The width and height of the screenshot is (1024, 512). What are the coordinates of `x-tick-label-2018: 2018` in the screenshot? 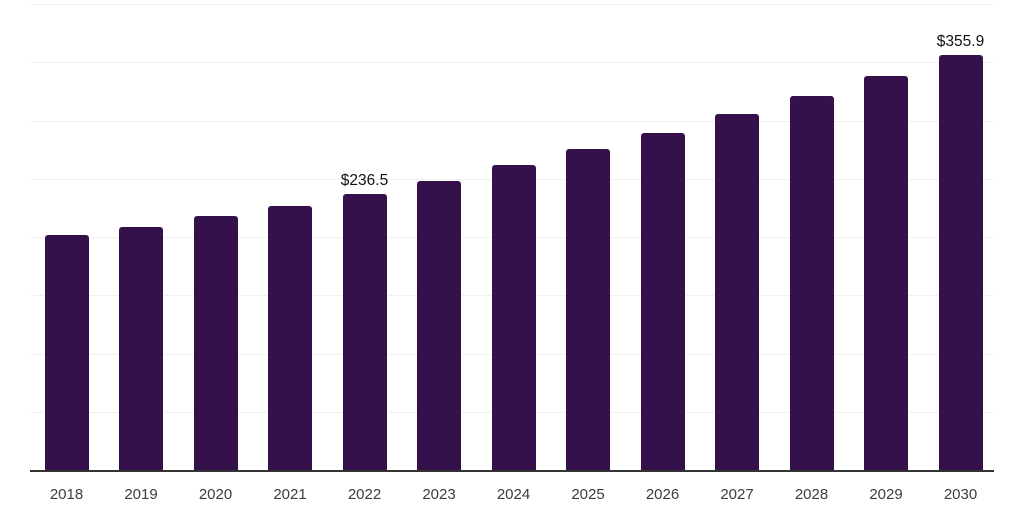 It's located at (66, 494).